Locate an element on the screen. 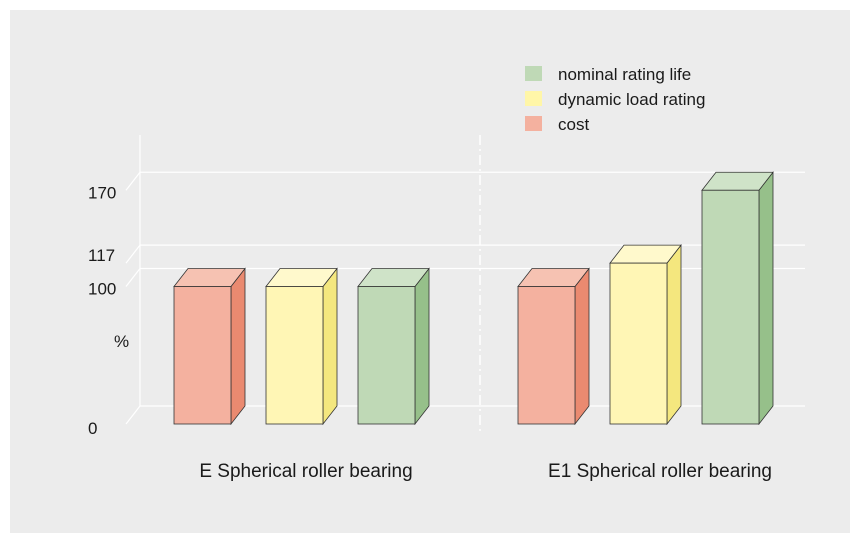 The image size is (860, 548). y-tick-label: 117 is located at coordinates (101, 255).